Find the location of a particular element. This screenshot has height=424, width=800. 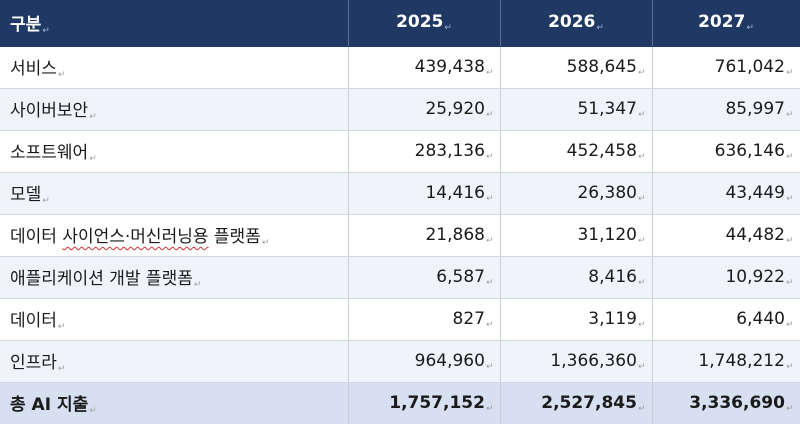

table-row: 서비스↵ 439,438↵ 588,645↵ 761,042↵ is located at coordinates (400, 67).